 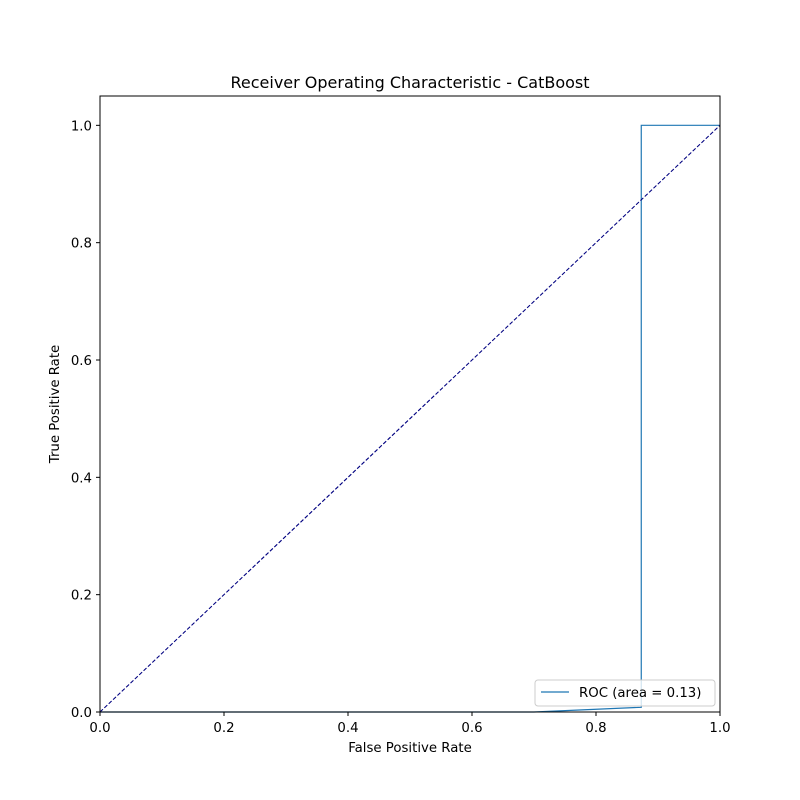 I want to click on legend-box, so click(x=625, y=693).